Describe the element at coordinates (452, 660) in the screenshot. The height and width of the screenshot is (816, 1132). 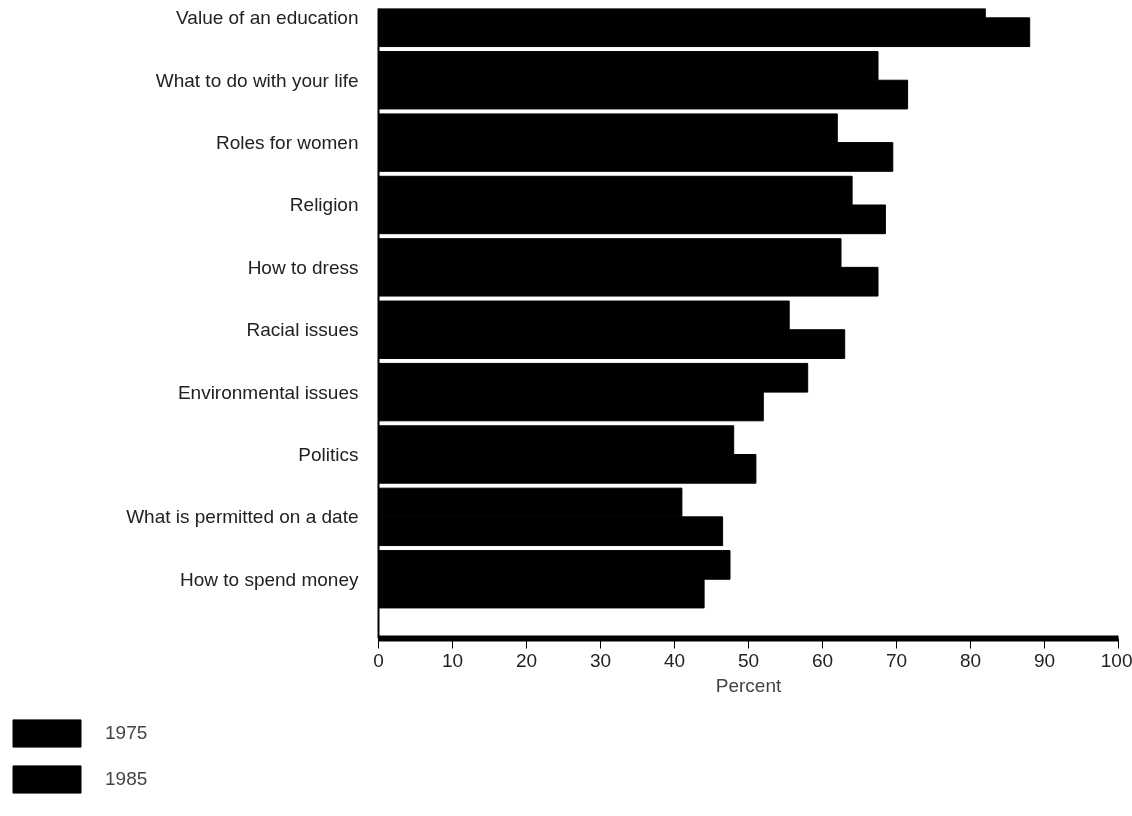
I see `x-tick-label: 10` at that location.